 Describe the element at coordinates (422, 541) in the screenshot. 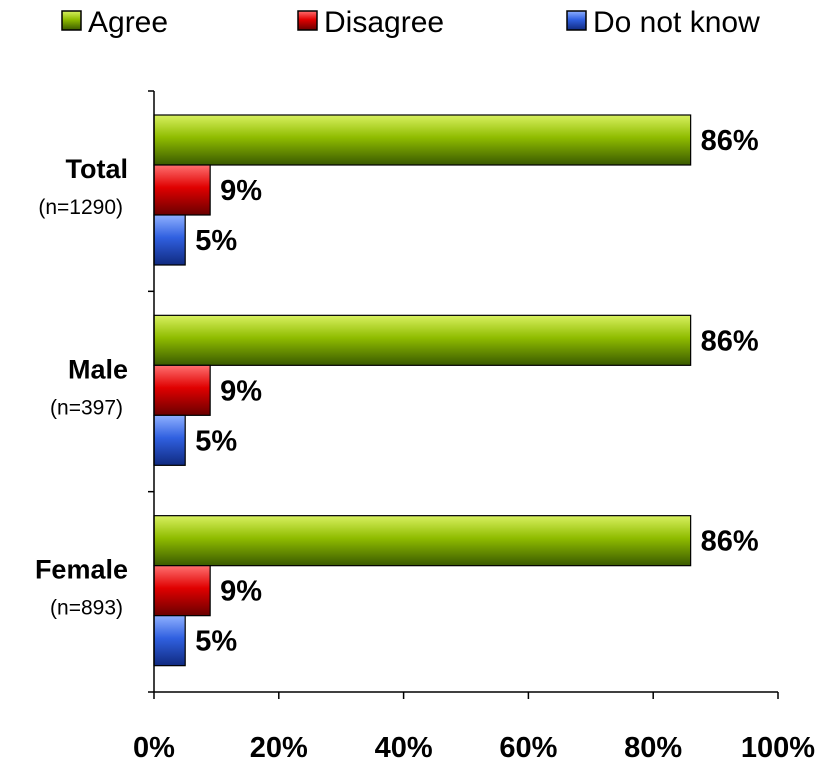

I see `bar-female-agree` at that location.